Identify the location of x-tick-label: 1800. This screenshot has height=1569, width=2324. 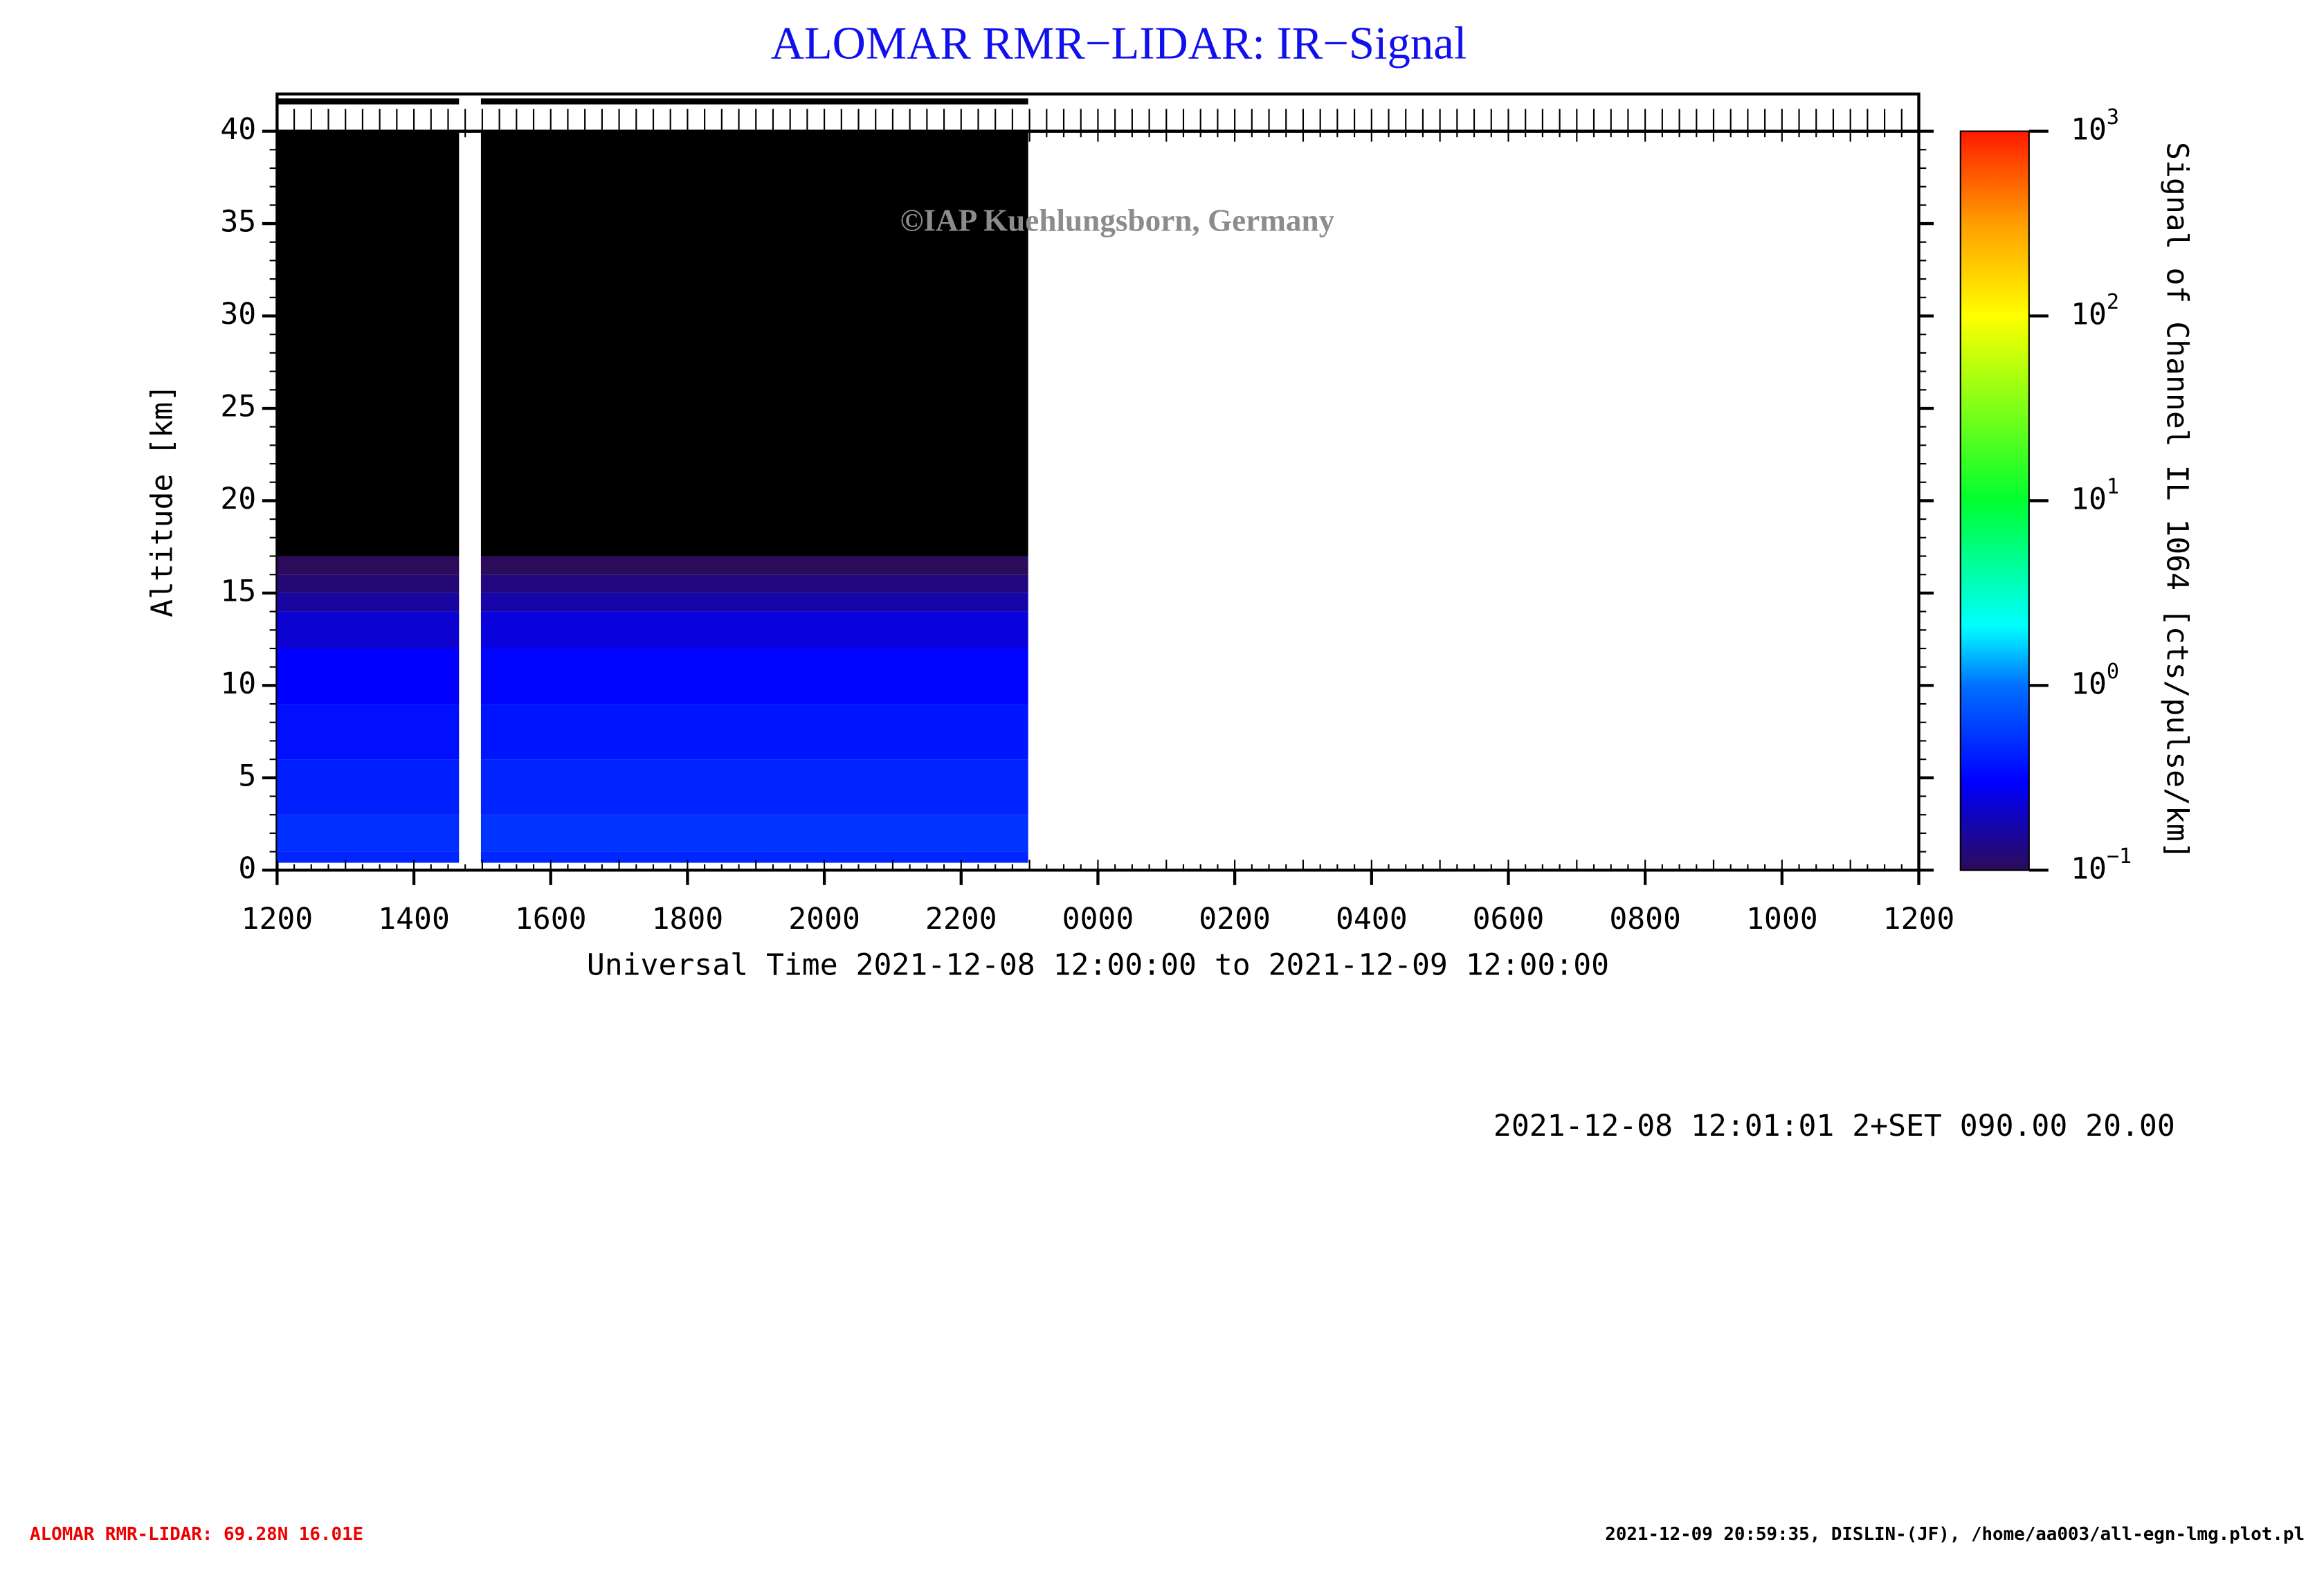
(688, 919).